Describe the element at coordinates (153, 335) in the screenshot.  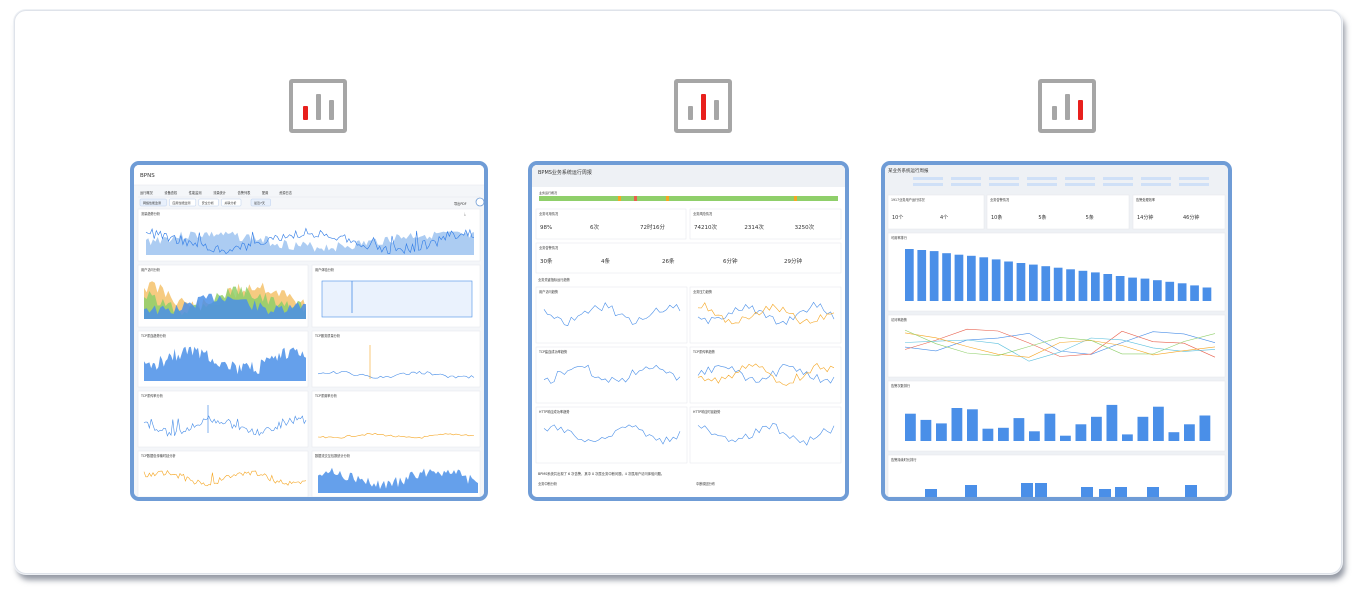
I see `section-title: TCP重连趋势分析` at that location.